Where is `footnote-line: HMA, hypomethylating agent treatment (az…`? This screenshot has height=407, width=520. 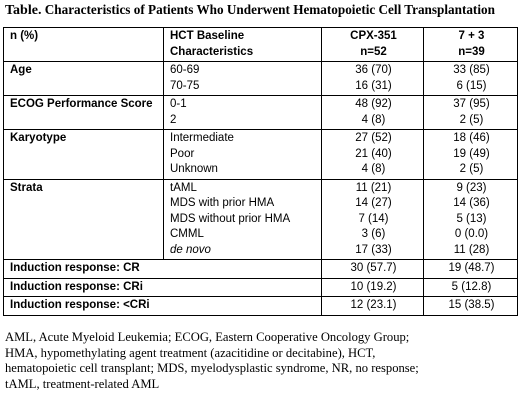
footnote-line: HMA, hypomethylating agent treatment (az… is located at coordinates (190, 352).